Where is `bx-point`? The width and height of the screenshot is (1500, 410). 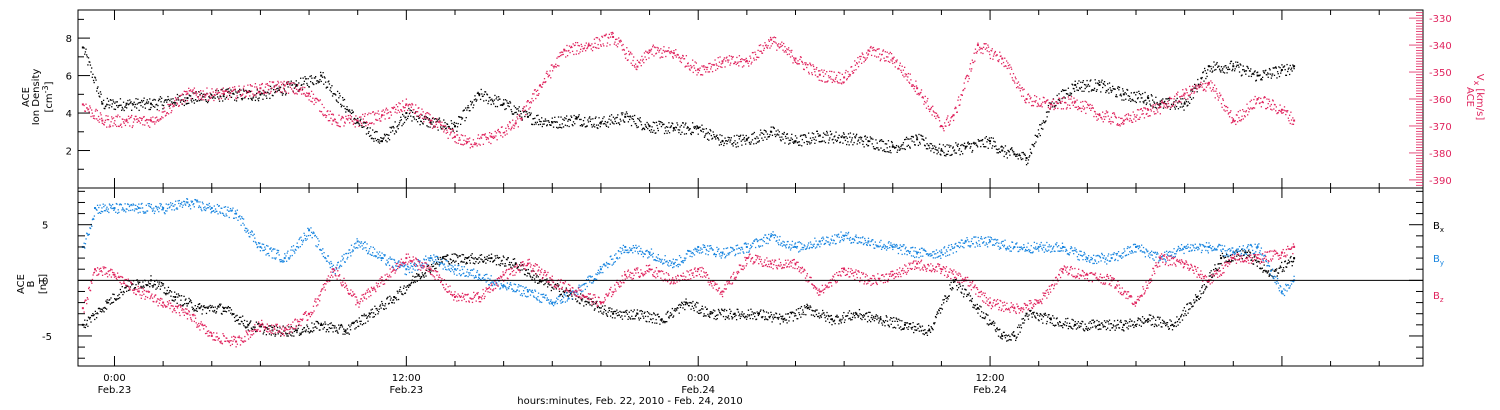 bx-point is located at coordinates (588, 302).